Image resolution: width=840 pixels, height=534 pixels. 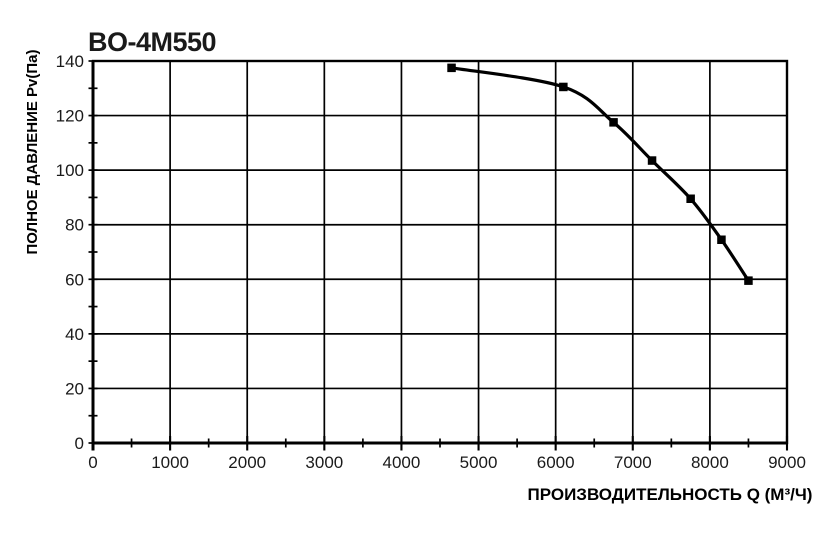 I want to click on chart-title: BO-4M550, so click(x=152, y=42).